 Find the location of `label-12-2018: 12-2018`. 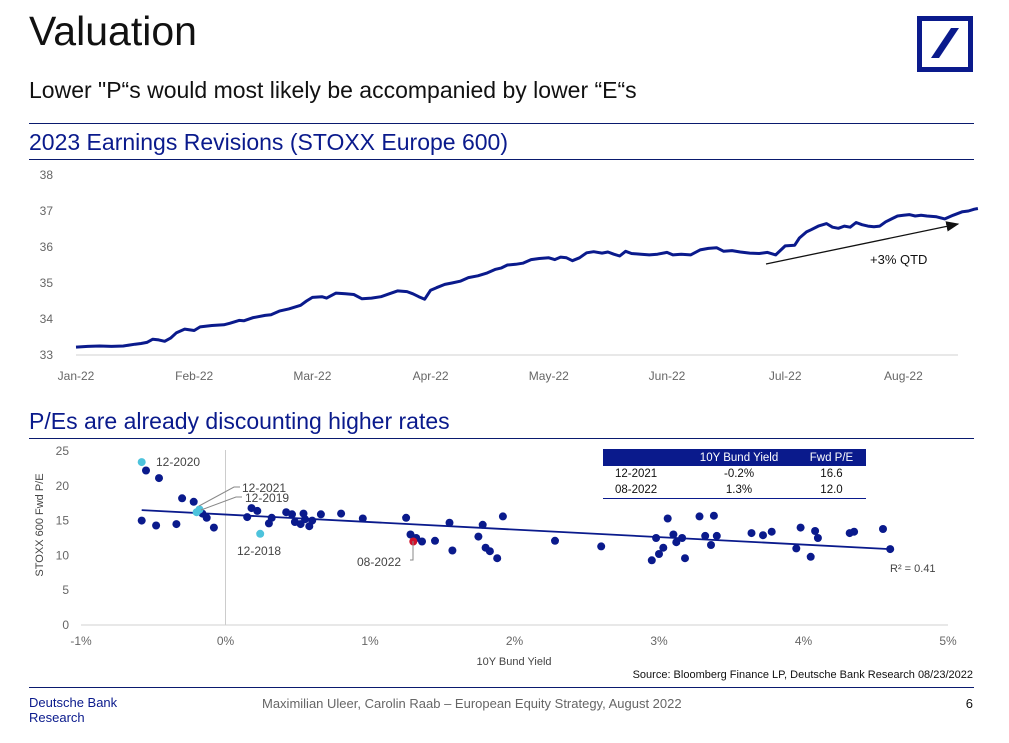

label-12-2018: 12-2018 is located at coordinates (259, 551).